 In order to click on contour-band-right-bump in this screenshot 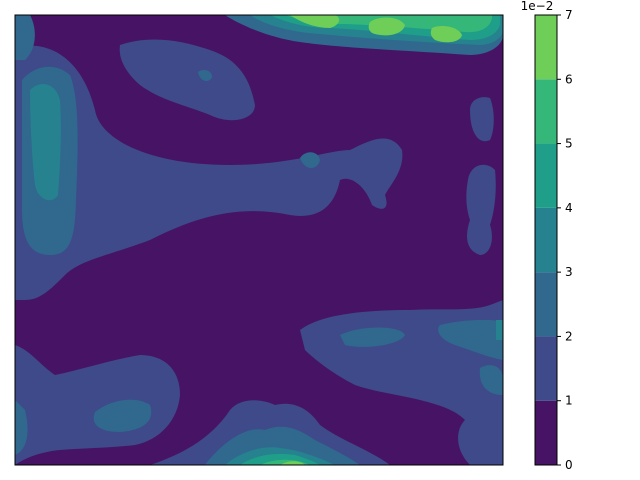, I will do `click(491, 380)`.